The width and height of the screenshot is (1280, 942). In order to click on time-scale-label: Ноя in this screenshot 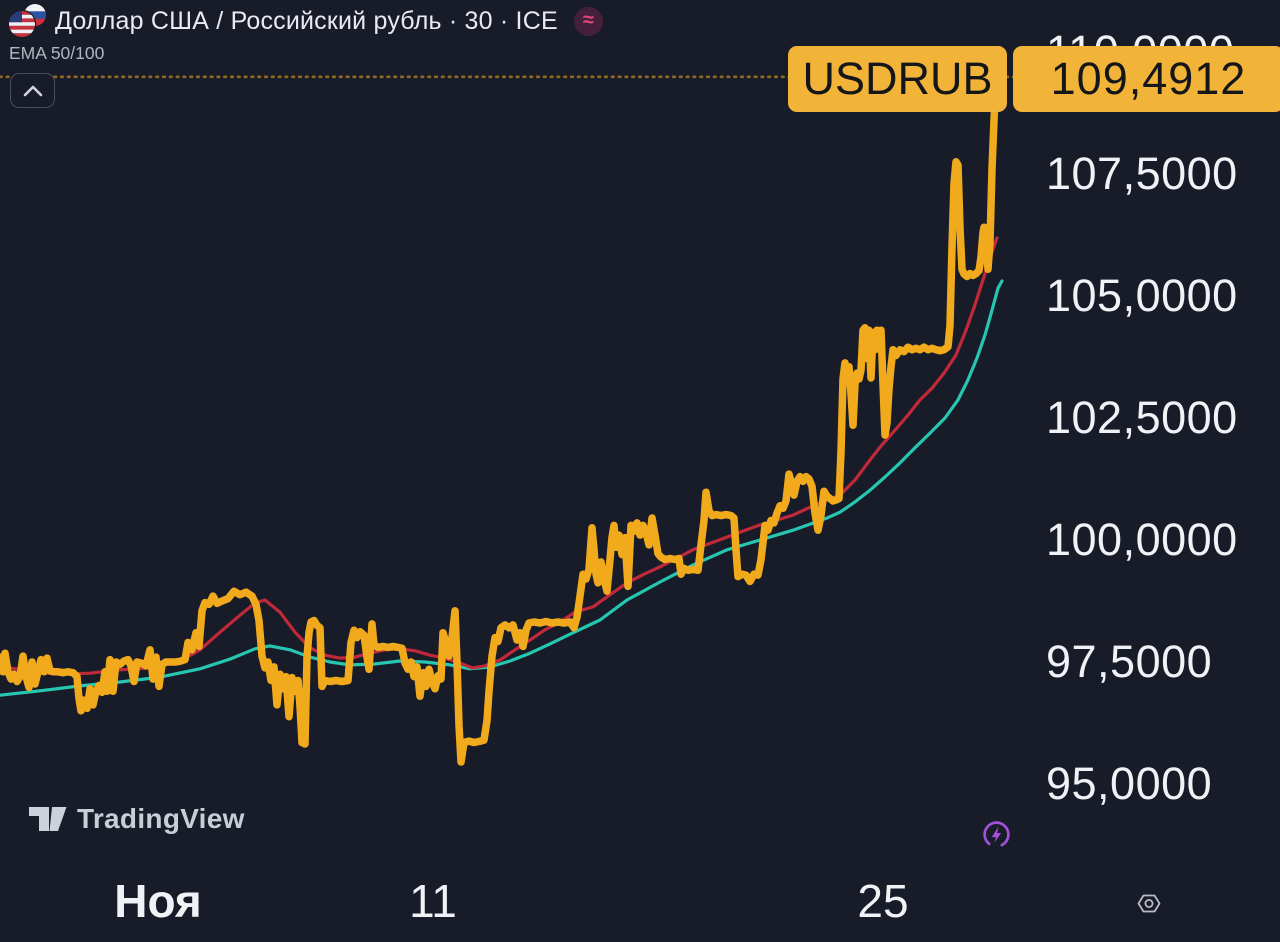, I will do `click(158, 901)`.